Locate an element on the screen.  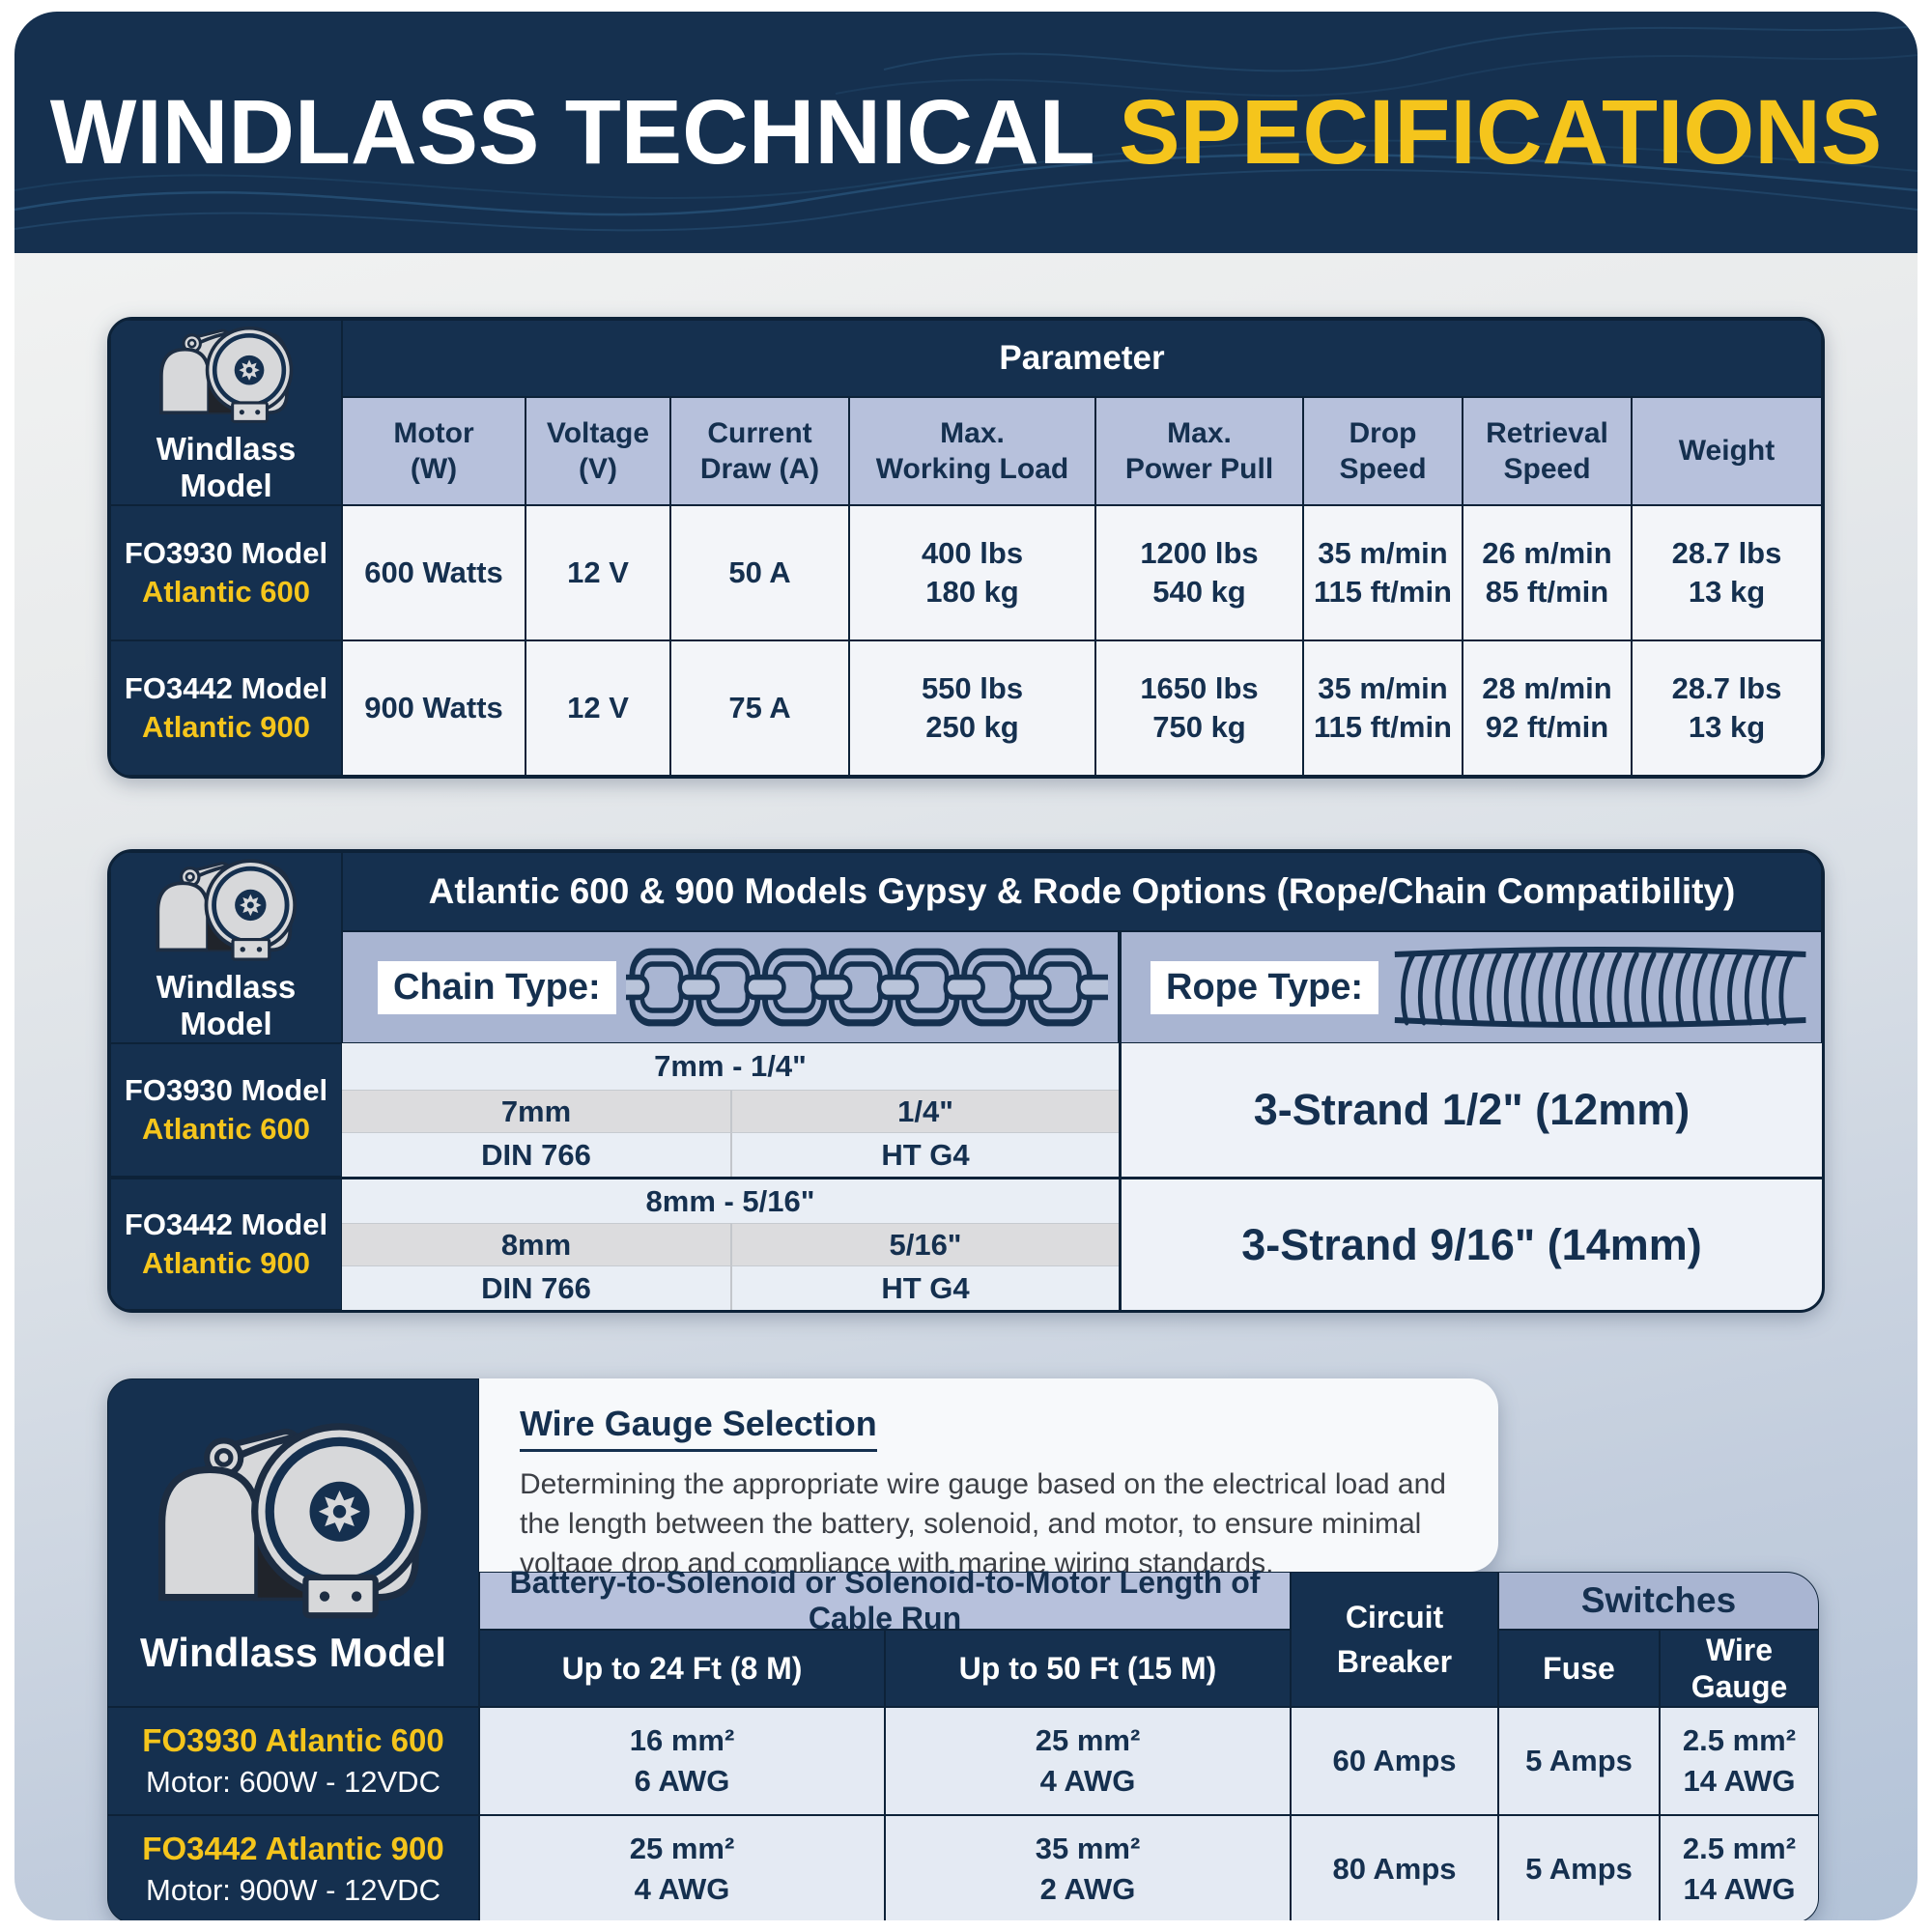
wave-pattern-decoration is located at coordinates (966, 128).